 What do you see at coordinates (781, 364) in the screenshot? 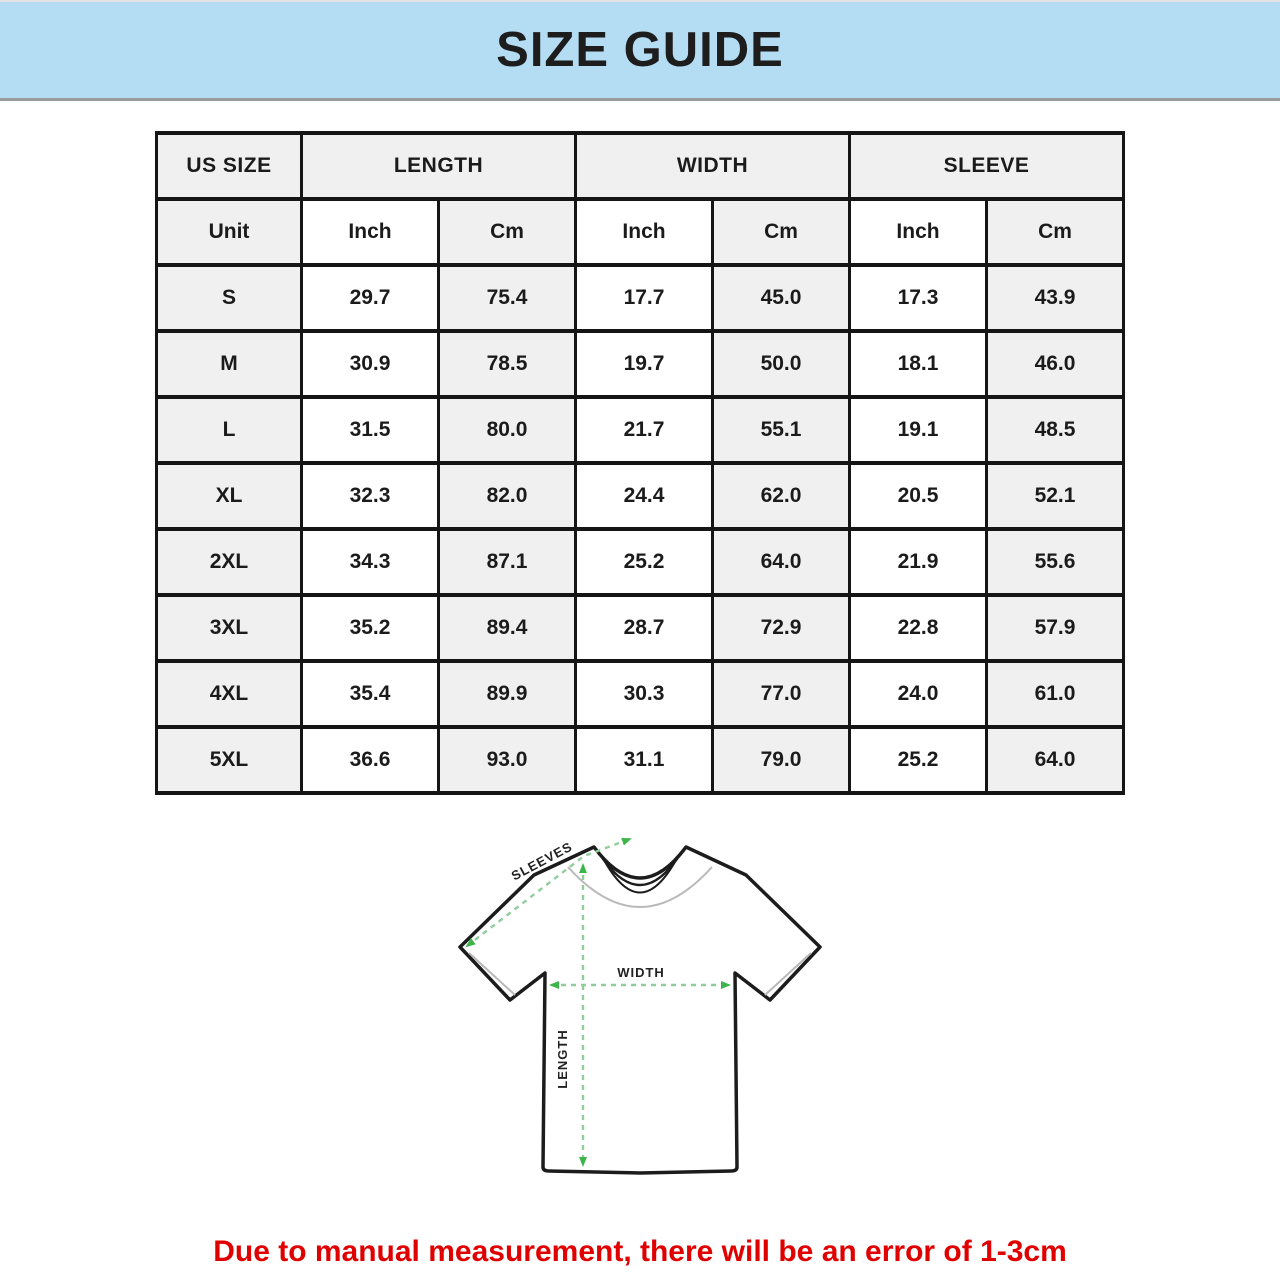
I see `value-cm: 50.0` at bounding box center [781, 364].